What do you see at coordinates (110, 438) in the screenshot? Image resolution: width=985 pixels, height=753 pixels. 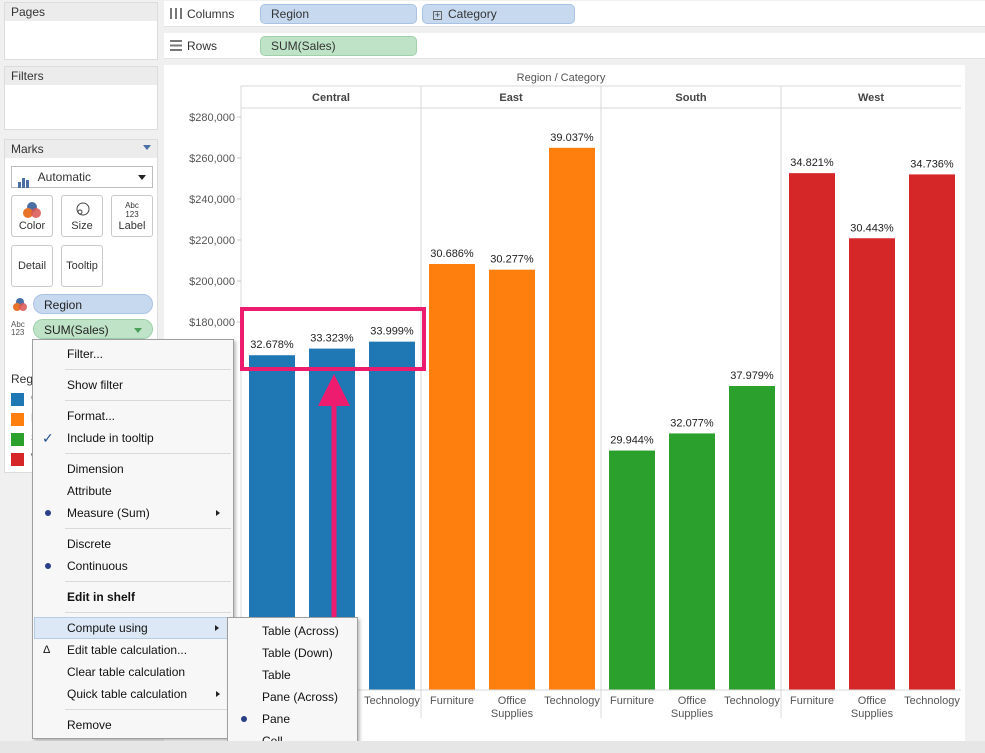 I see `menu-include-tooltip-label: Include in tooltip` at bounding box center [110, 438].